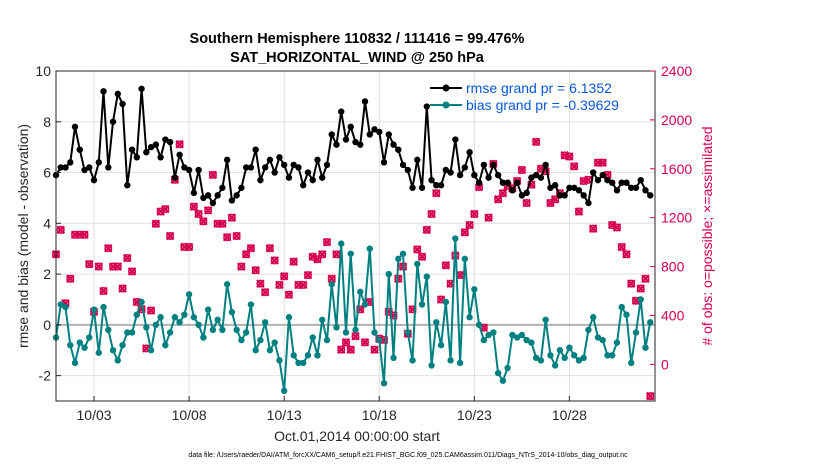 The width and height of the screenshot is (830, 470). What do you see at coordinates (542, 105) in the screenshot?
I see `legend-bias-label: bias grand pr = -0.39629` at bounding box center [542, 105].